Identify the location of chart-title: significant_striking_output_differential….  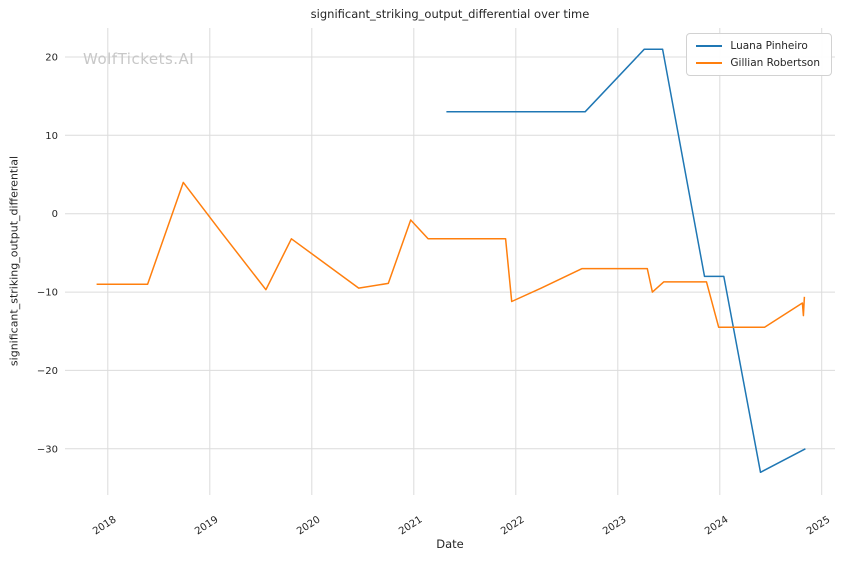
(450, 14).